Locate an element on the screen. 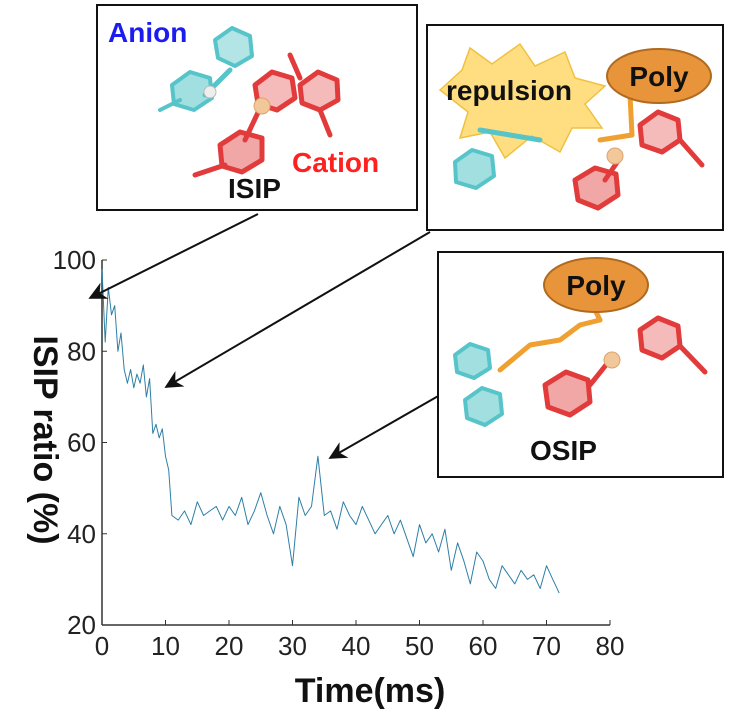 The height and width of the screenshot is (713, 738). poly-bubble-top is located at coordinates (659, 76).